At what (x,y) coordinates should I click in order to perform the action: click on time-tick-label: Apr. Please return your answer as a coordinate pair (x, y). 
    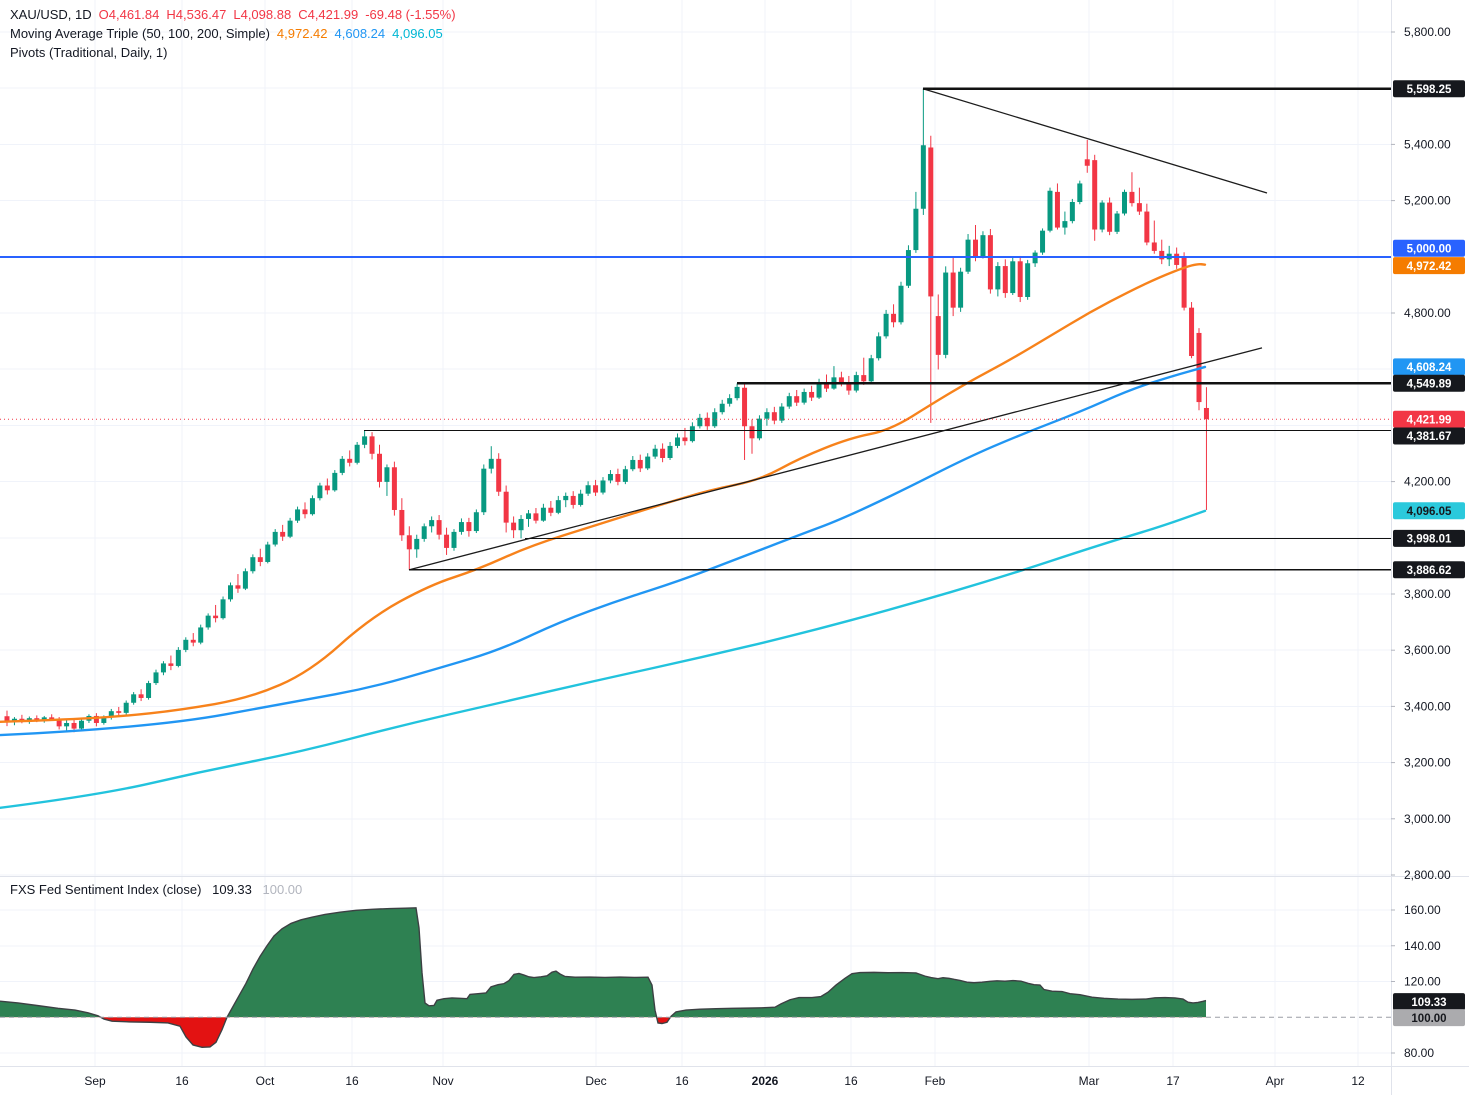
    Looking at the image, I should click on (1275, 1081).